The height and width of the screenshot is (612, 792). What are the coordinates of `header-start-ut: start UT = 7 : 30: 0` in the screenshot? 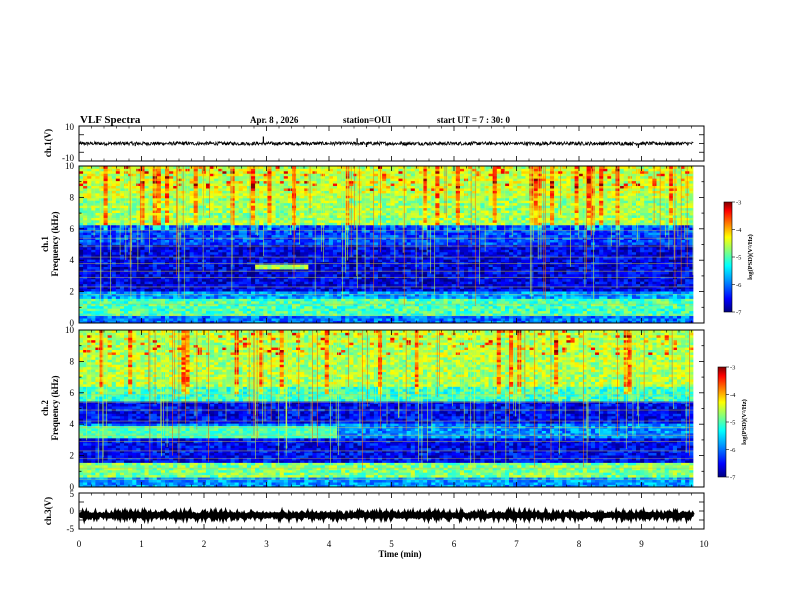 It's located at (473, 120).